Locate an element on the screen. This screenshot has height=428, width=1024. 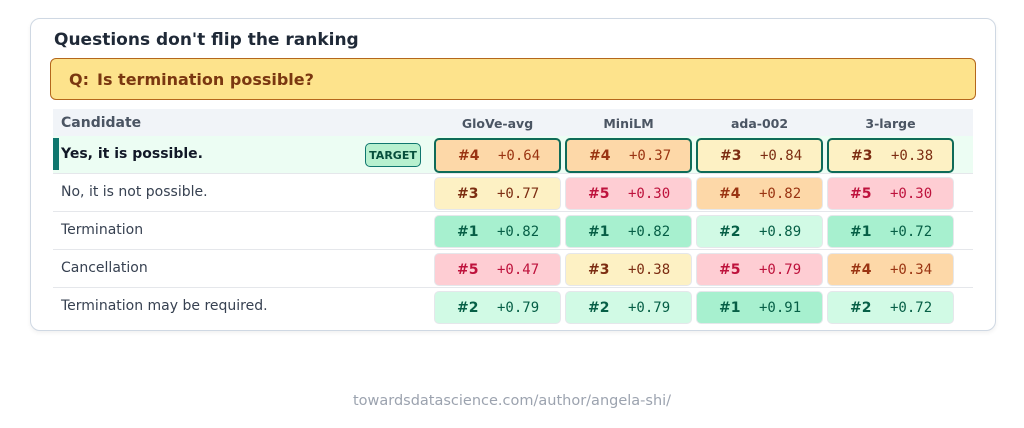
target-accent-bar is located at coordinates (56, 154).